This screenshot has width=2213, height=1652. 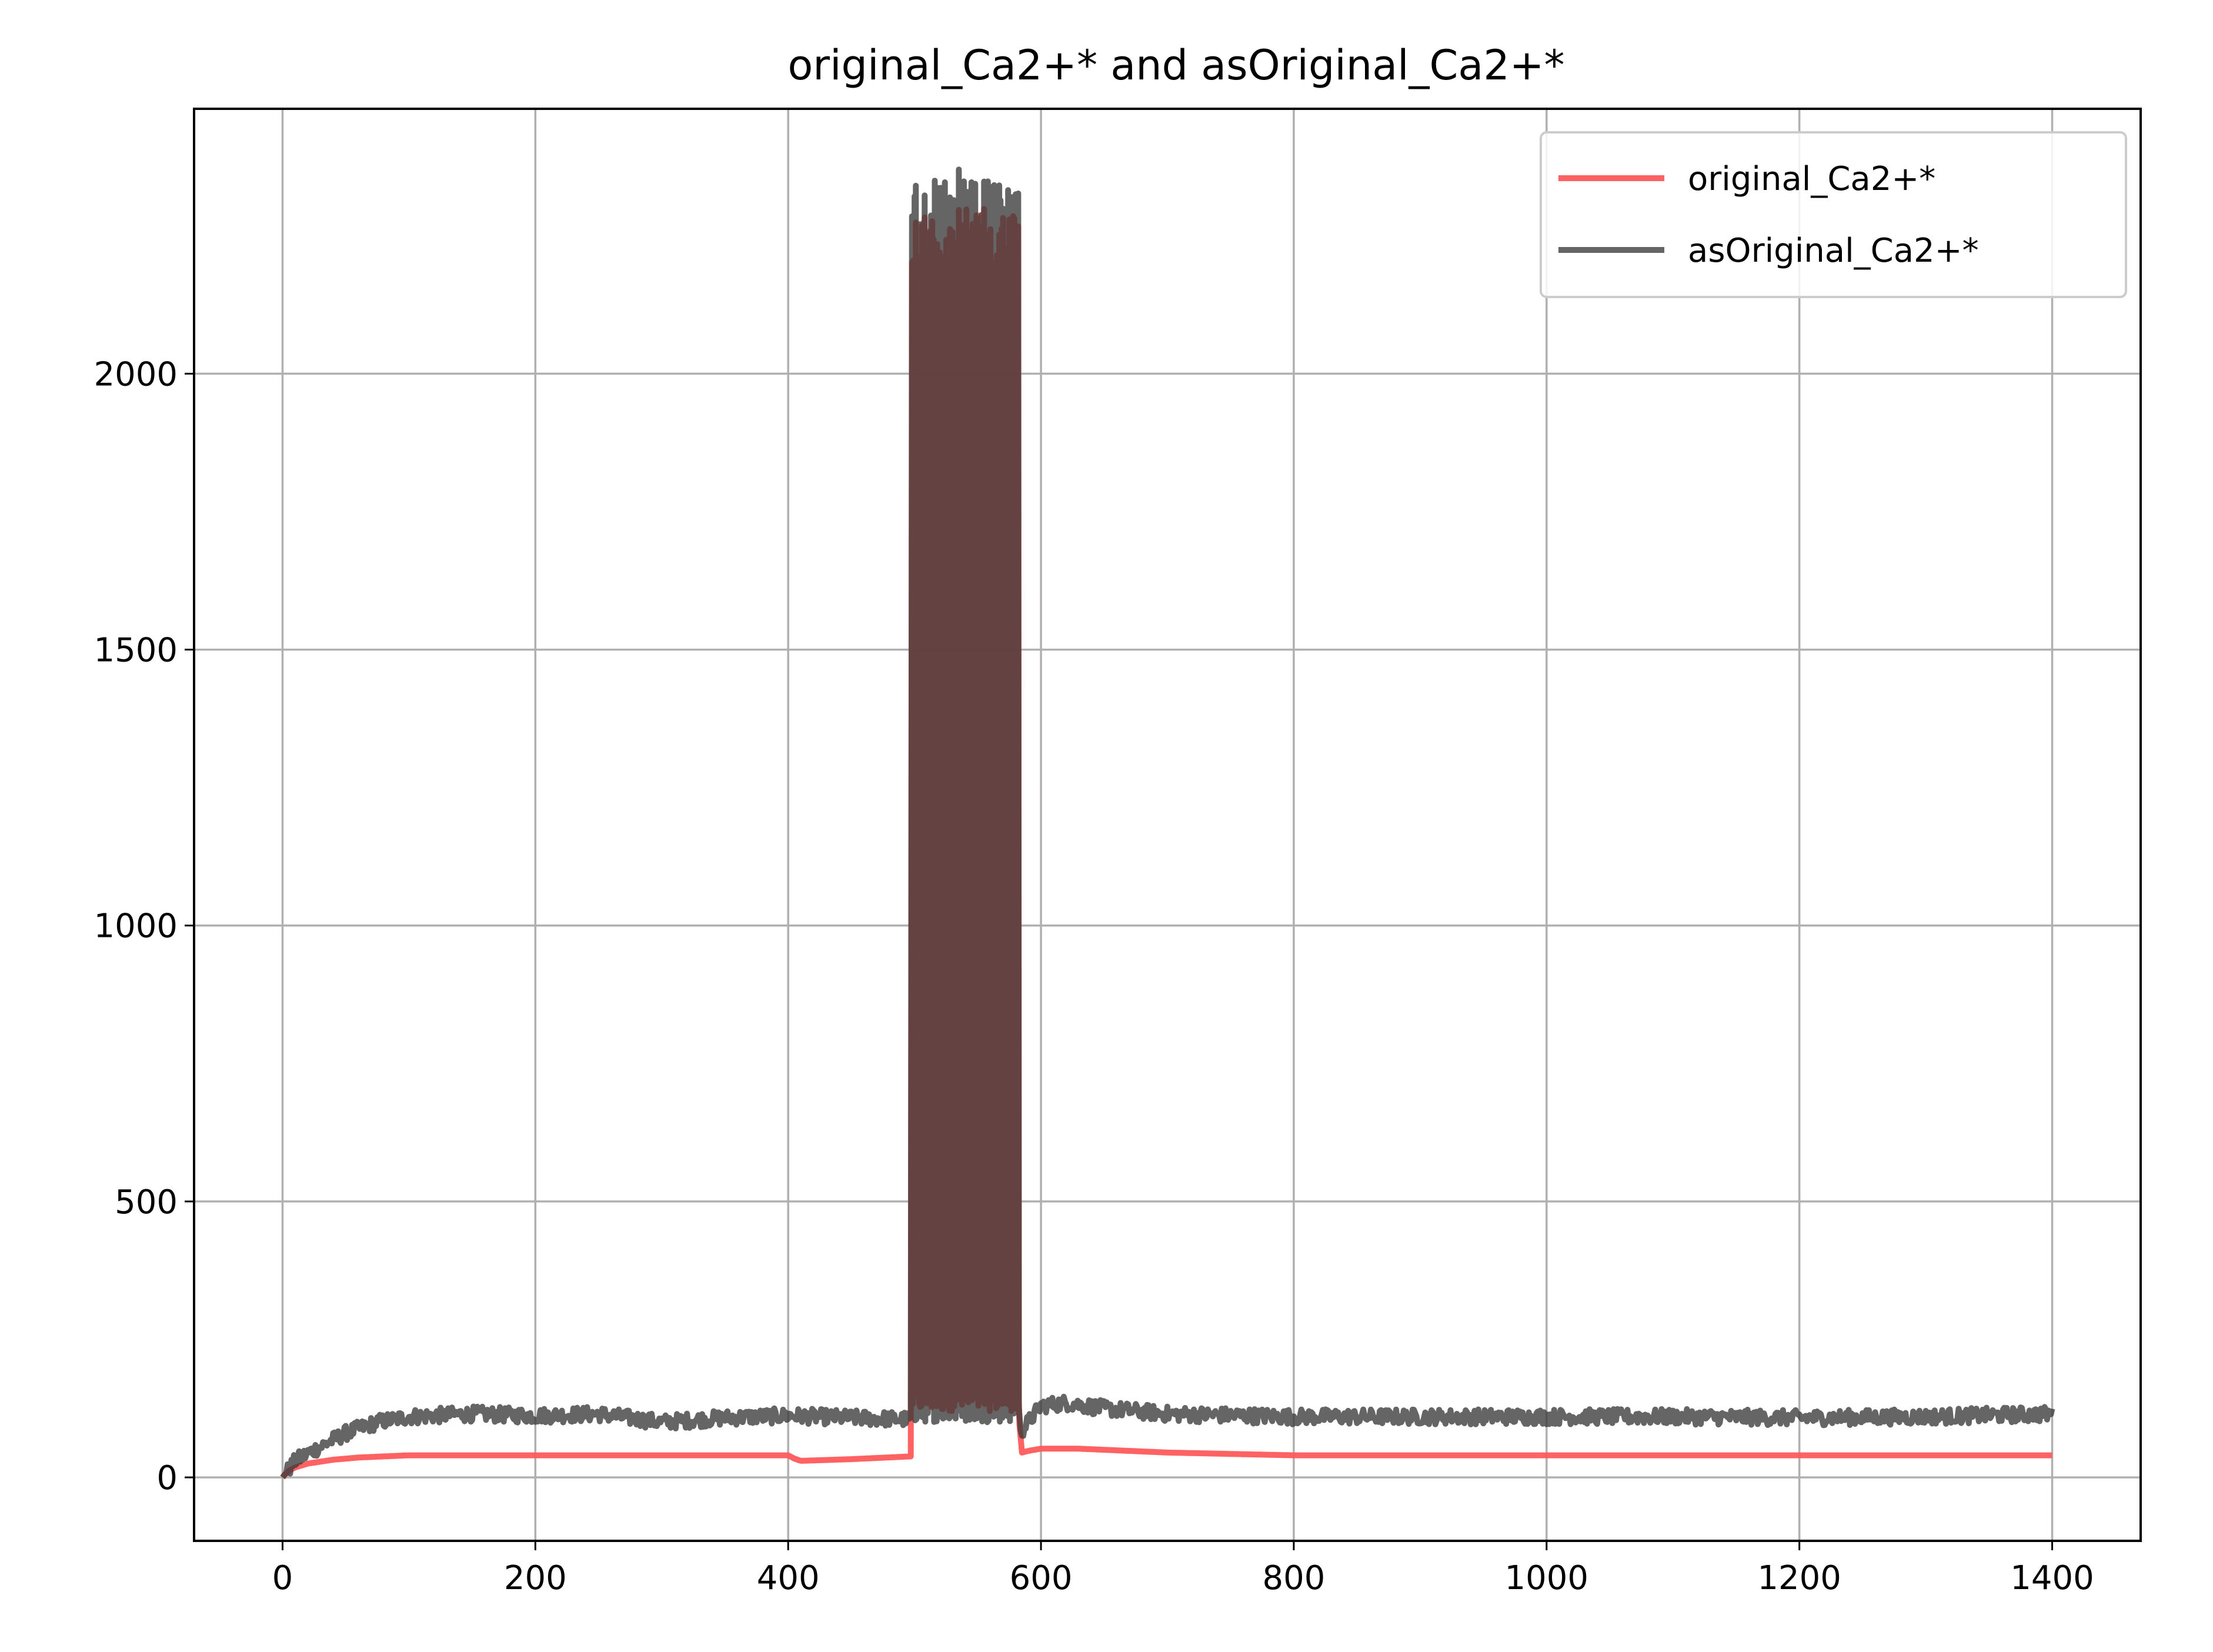 What do you see at coordinates (1799, 1578) in the screenshot?
I see `x-tick-label: 1200` at bounding box center [1799, 1578].